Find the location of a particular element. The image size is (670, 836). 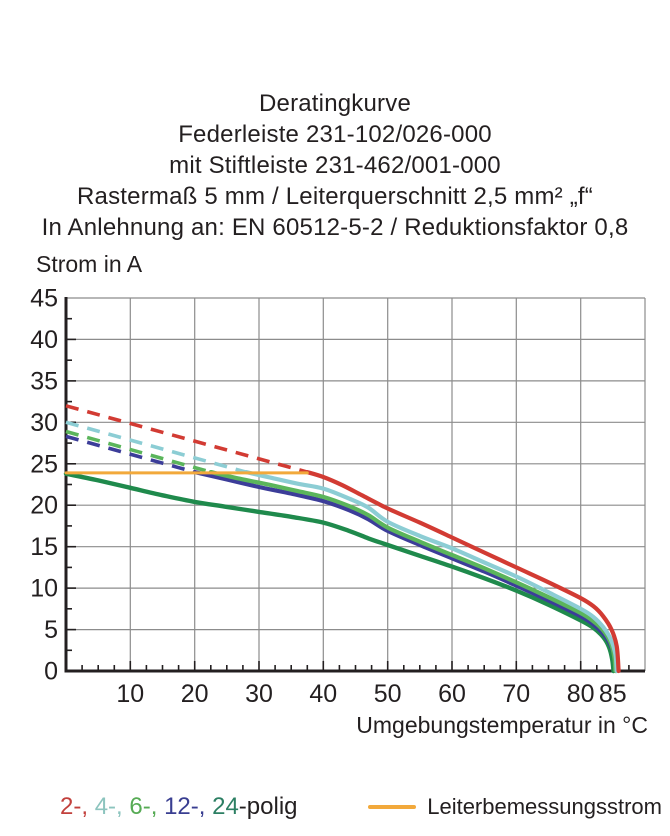

curve-2-polig-dashed is located at coordinates (186, 439).